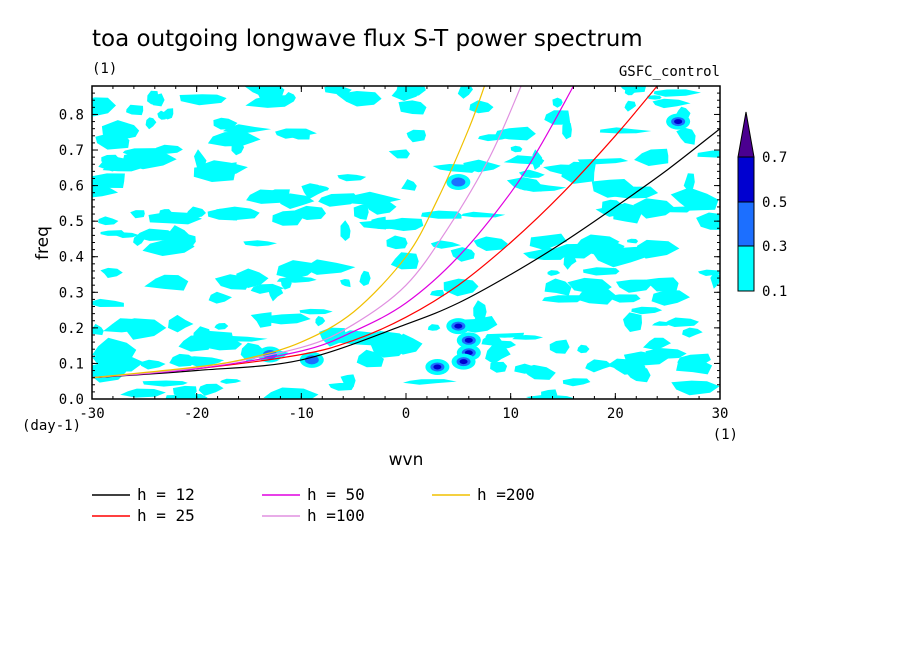 The image size is (904, 654). What do you see at coordinates (336, 515) in the screenshot?
I see `legend-label: h =100` at bounding box center [336, 515].